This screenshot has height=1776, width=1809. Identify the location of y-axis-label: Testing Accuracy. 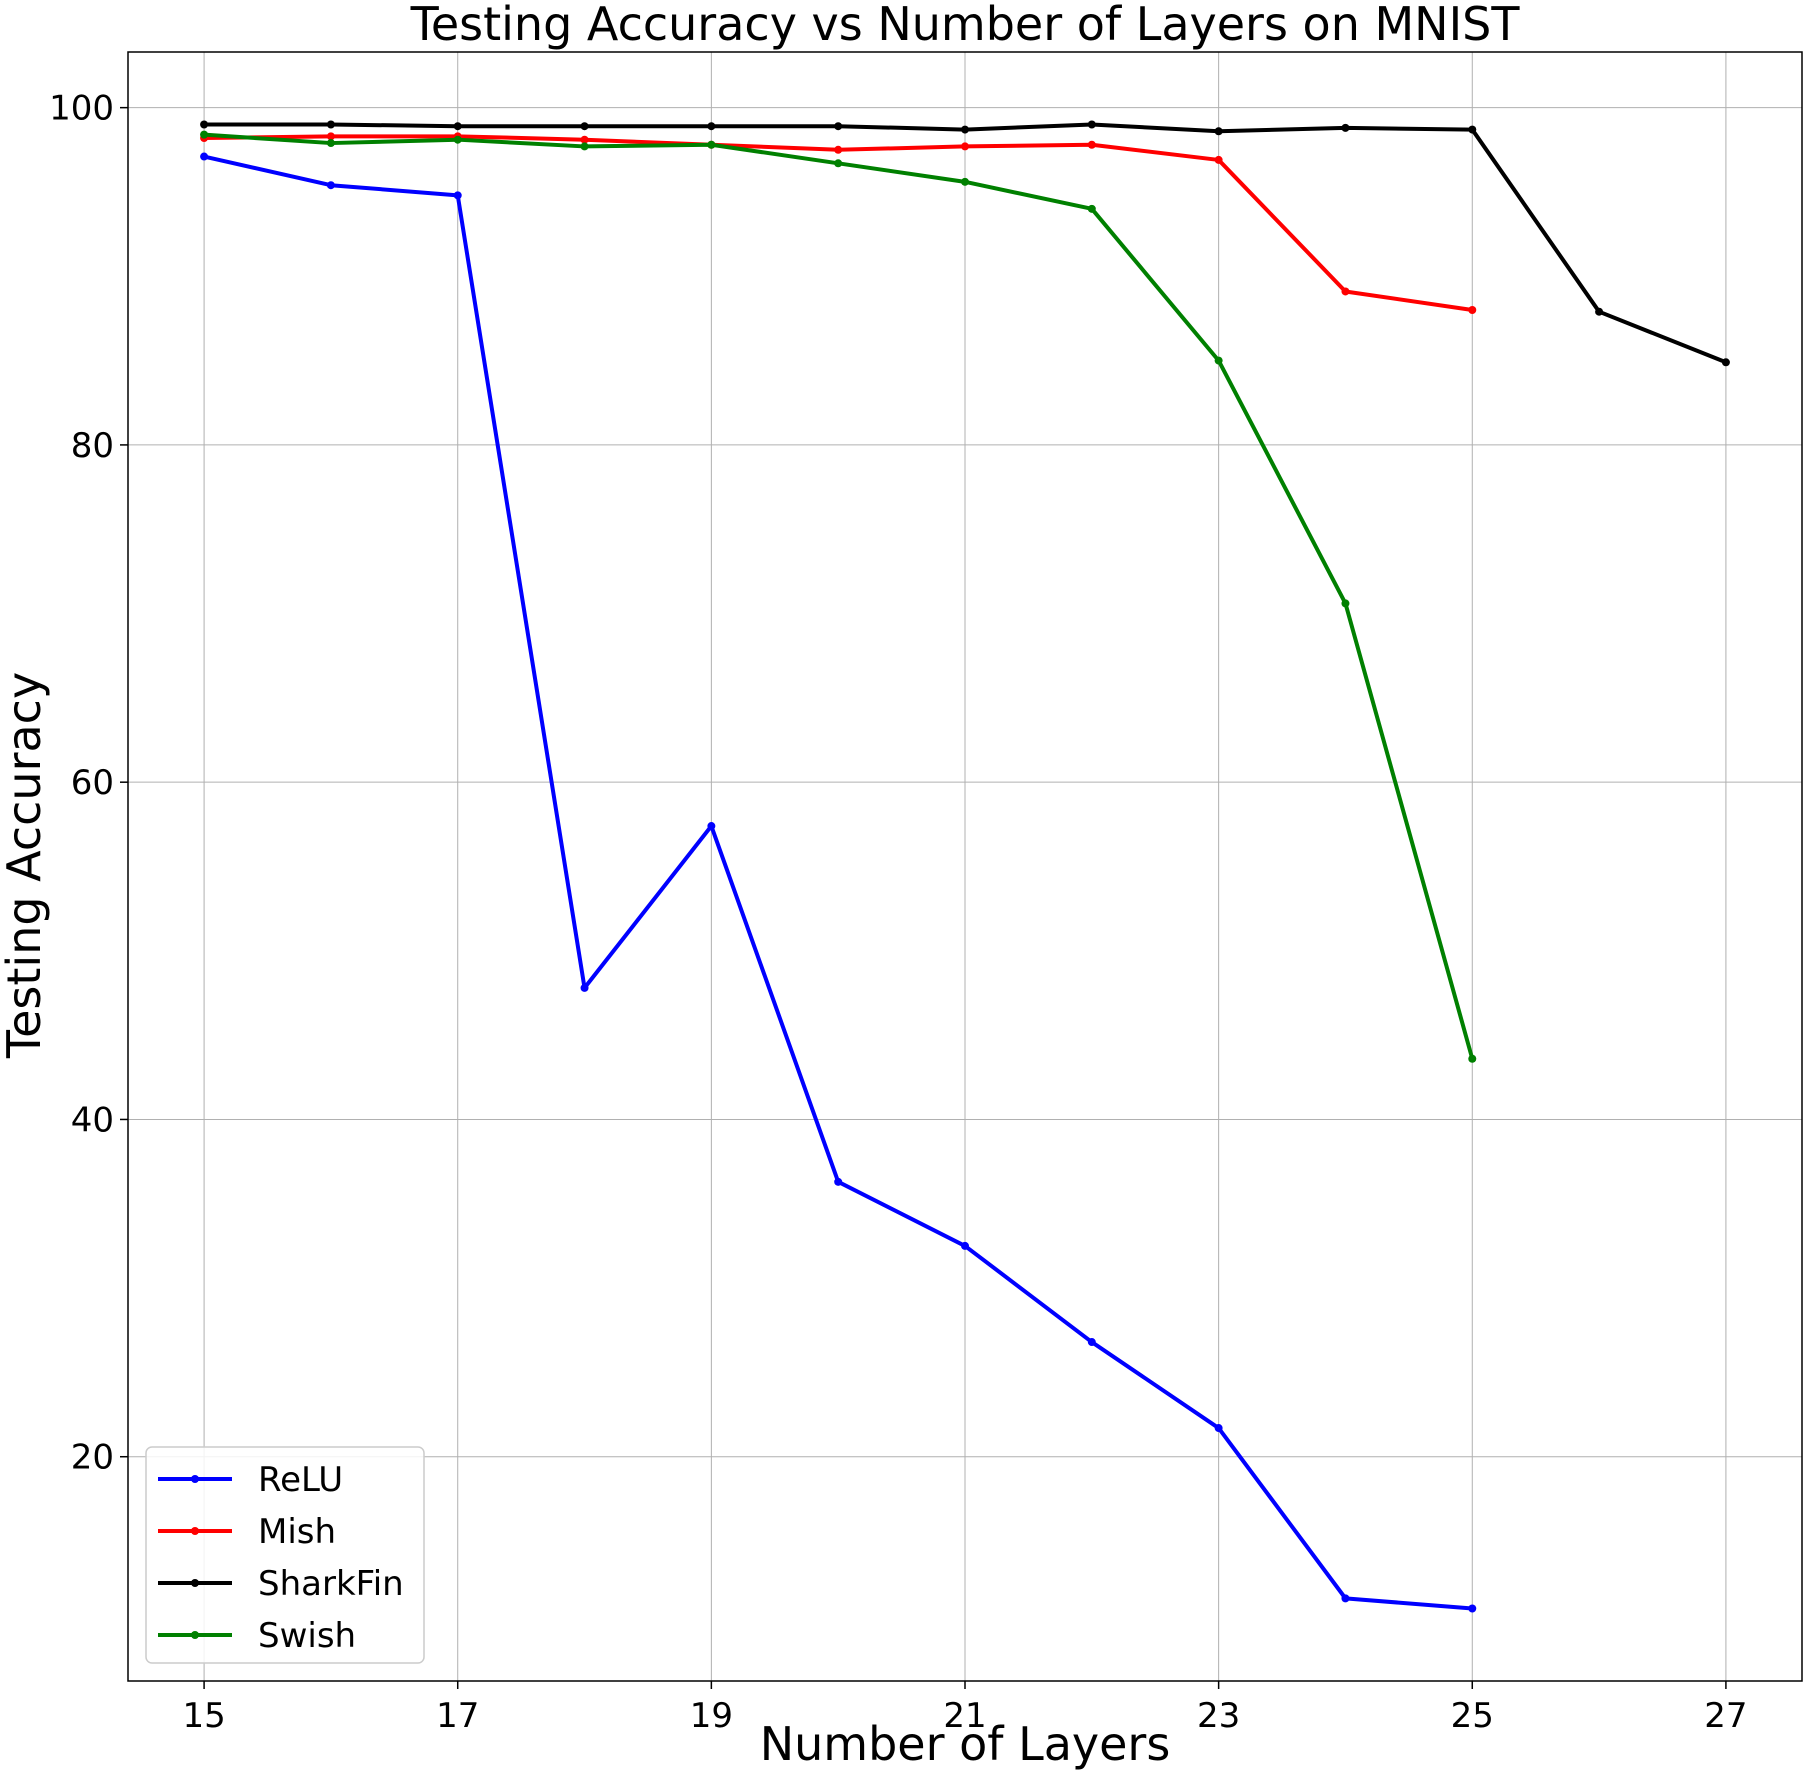
(25, 865).